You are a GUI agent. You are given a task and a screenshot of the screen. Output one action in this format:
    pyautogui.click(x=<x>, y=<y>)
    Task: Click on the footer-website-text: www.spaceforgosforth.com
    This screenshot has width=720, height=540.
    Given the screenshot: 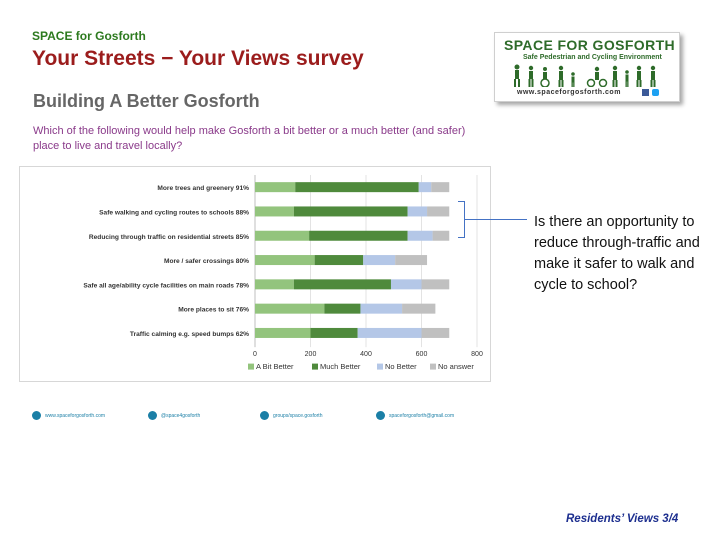 What is the action you would take?
    pyautogui.click(x=75, y=415)
    